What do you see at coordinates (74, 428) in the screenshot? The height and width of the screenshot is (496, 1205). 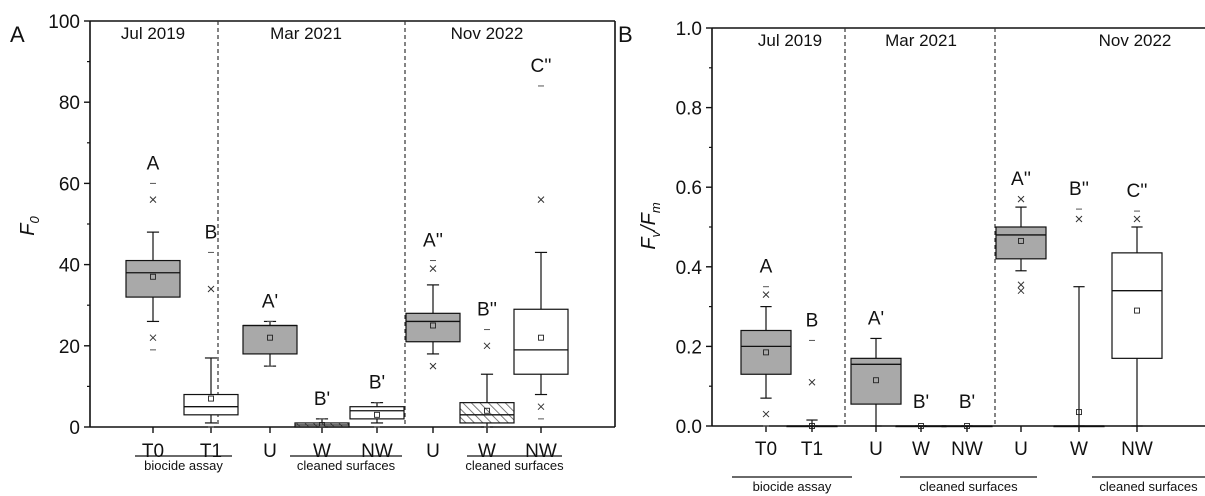 I see `y-tick-label: 0` at bounding box center [74, 428].